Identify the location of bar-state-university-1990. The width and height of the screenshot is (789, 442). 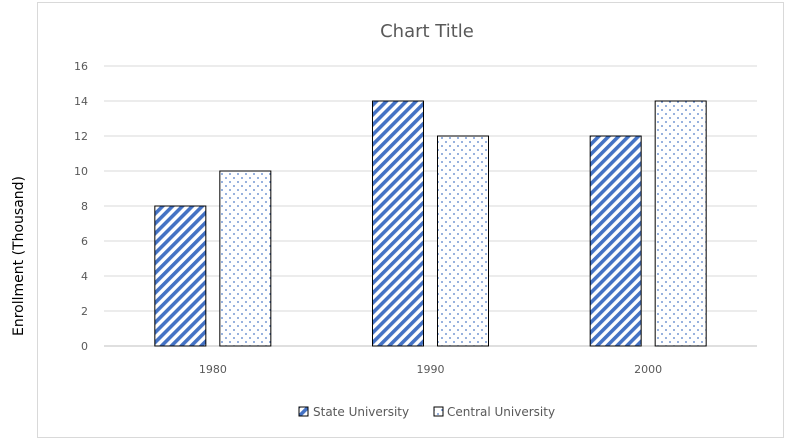
(398, 223).